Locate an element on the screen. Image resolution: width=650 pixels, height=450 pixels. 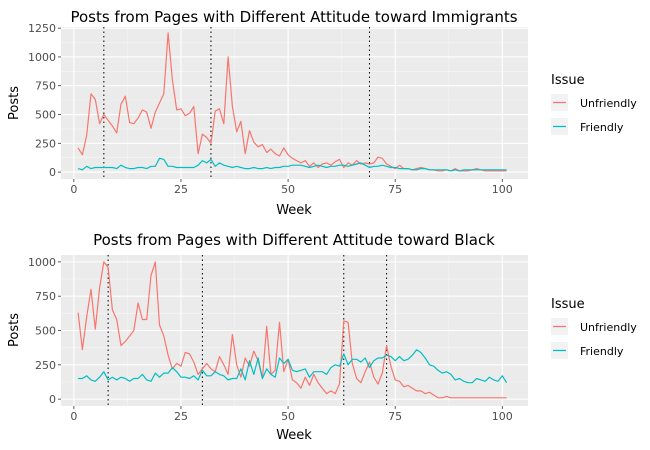
x-ticks-immigrants: 0 25 50 75 100 is located at coordinates (291, 189).